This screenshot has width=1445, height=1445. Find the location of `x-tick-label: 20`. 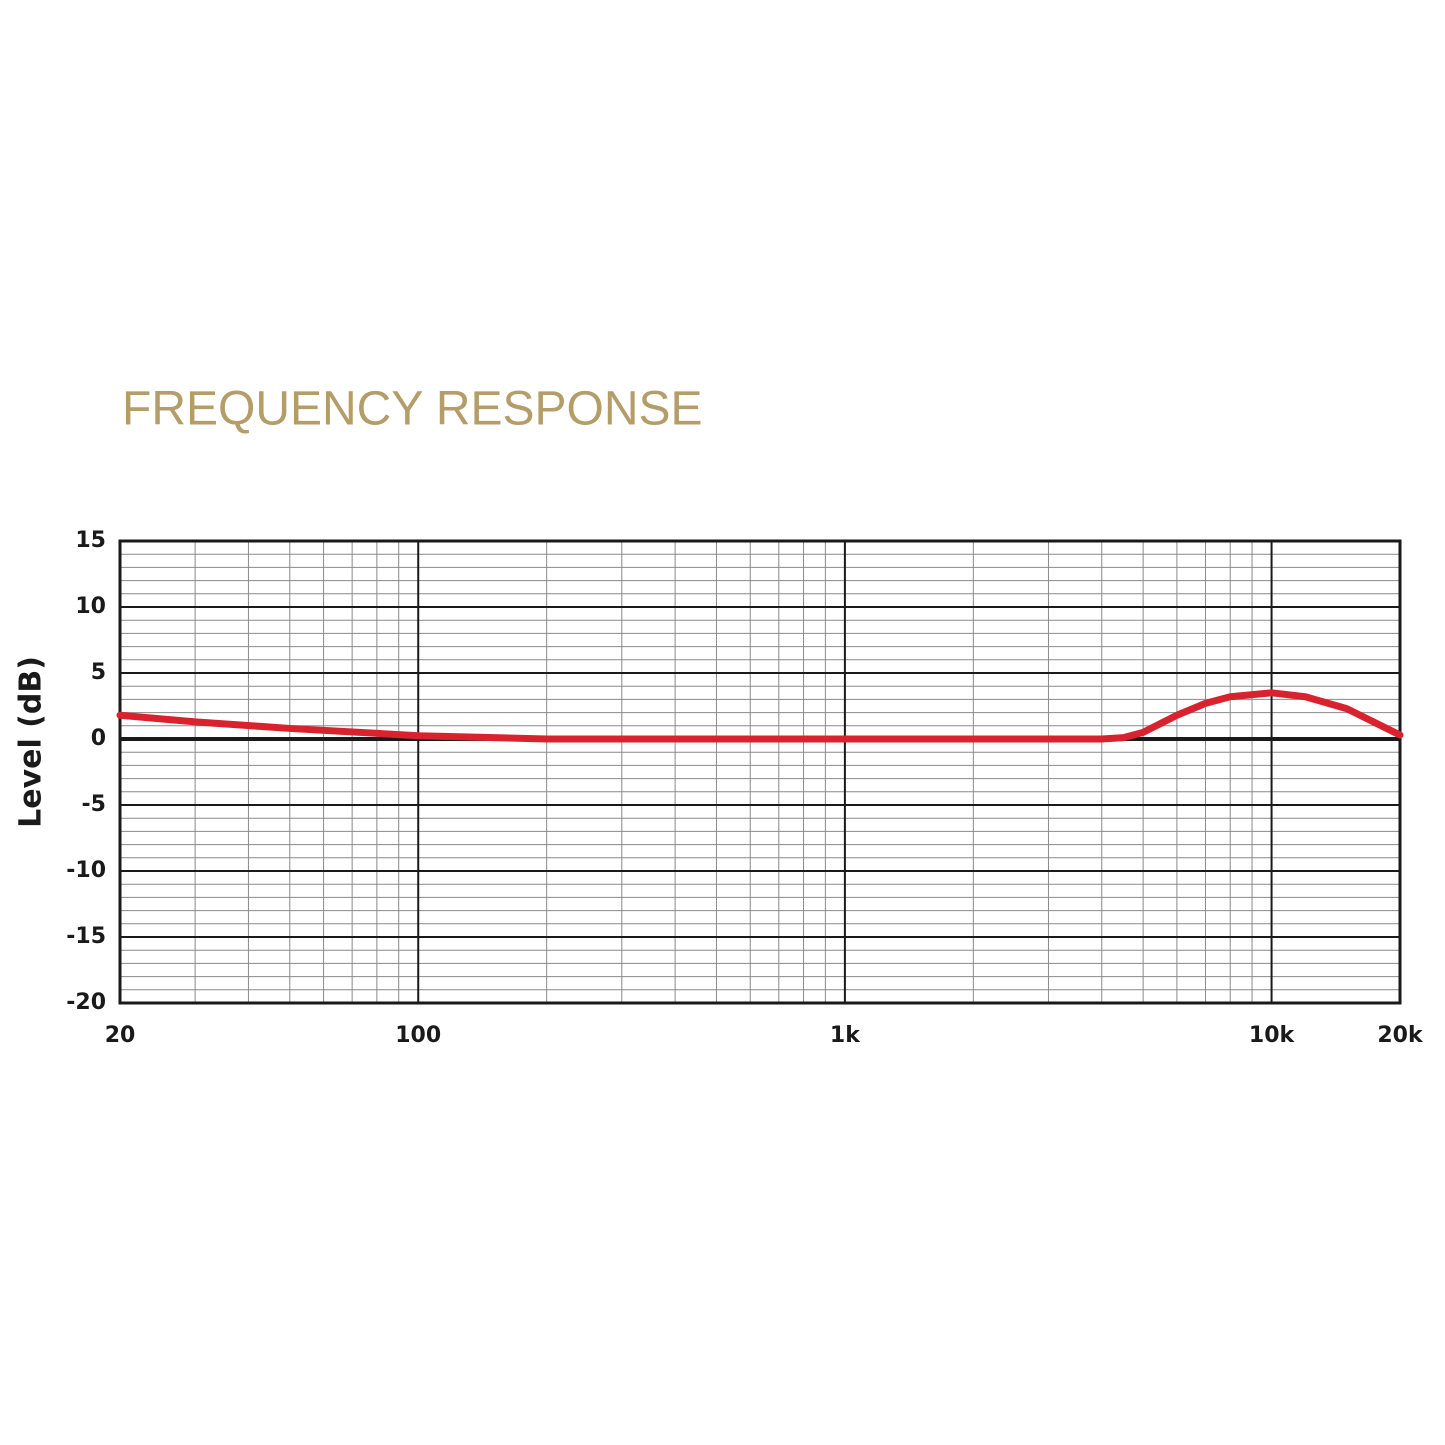

x-tick-label: 20 is located at coordinates (120, 1035).